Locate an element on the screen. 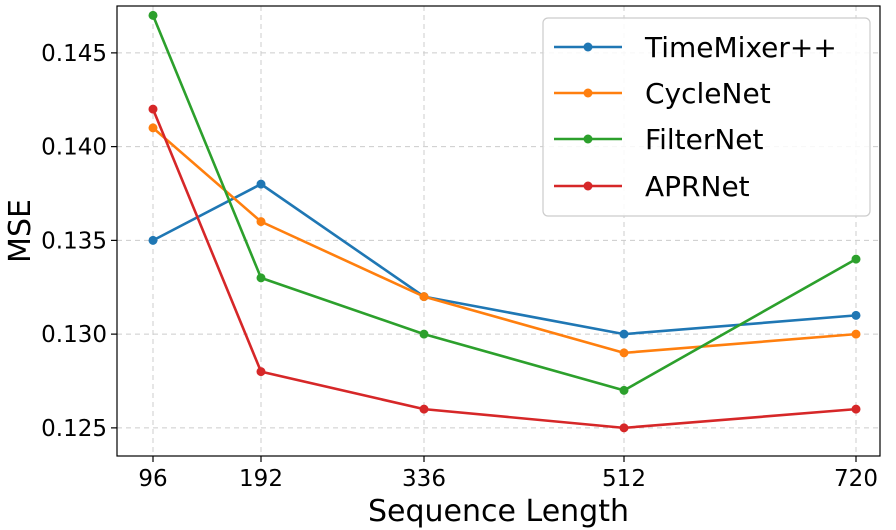  legend-item: APRNet is located at coordinates (652, 186).